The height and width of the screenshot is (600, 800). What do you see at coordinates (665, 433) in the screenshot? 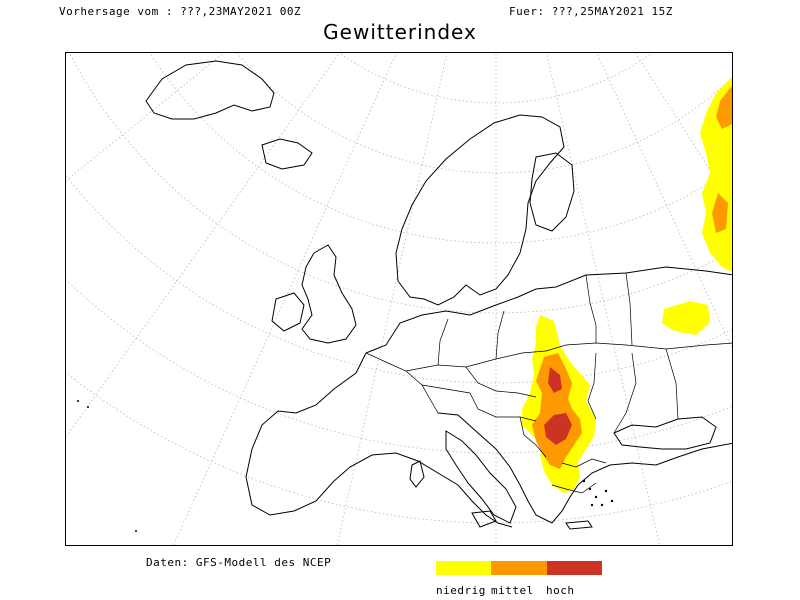
I see `black-sea-coast` at bounding box center [665, 433].